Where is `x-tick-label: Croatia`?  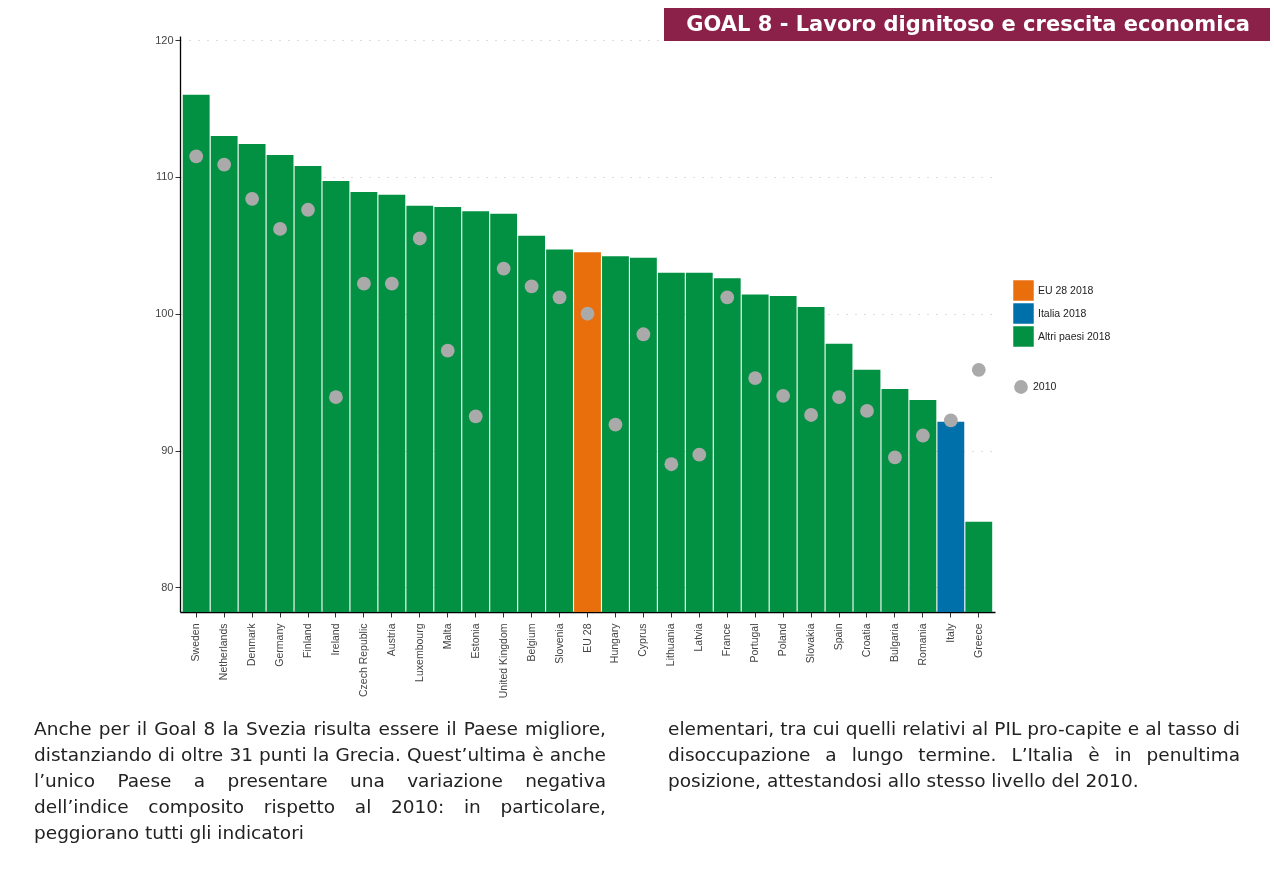
x-tick-label: Croatia is located at coordinates (865, 640).